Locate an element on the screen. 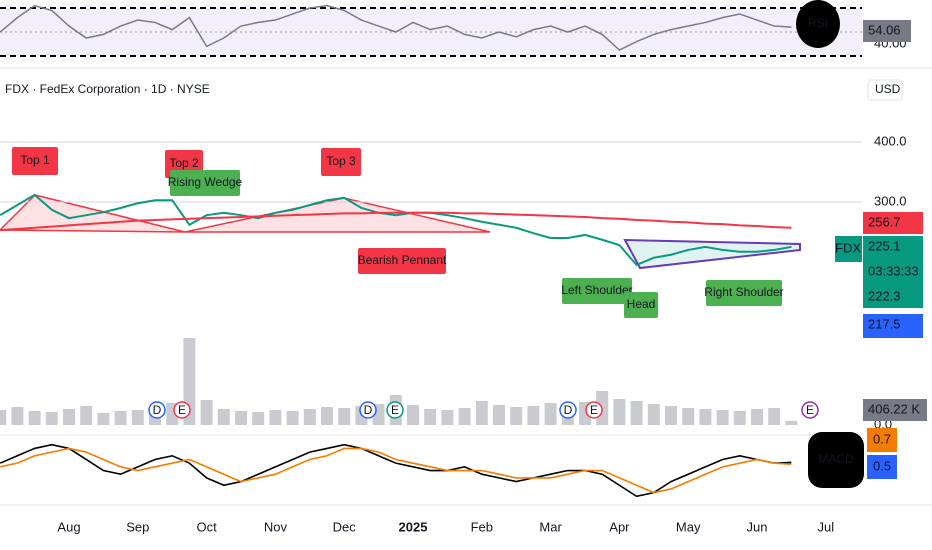  annotation-label: Bearish Pennant is located at coordinates (402, 260).